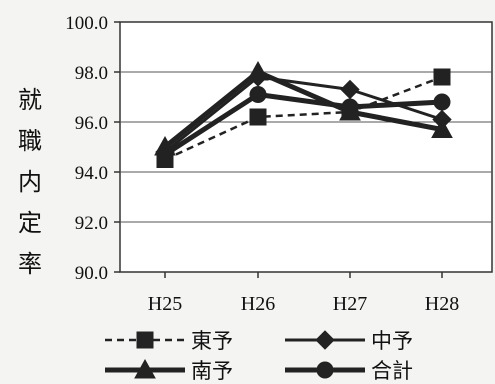 Image resolution: width=495 pixels, height=384 pixels. Describe the element at coordinates (258, 304) in the screenshot. I see `x-tick-label: H26` at that location.